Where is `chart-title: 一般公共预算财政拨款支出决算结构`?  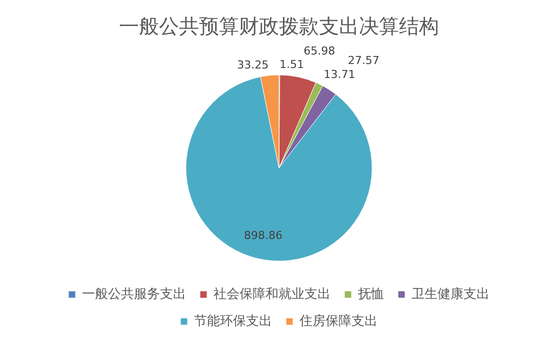 chart-title: 一般公共预算财政拨款支出决算结构 is located at coordinates (279, 26).